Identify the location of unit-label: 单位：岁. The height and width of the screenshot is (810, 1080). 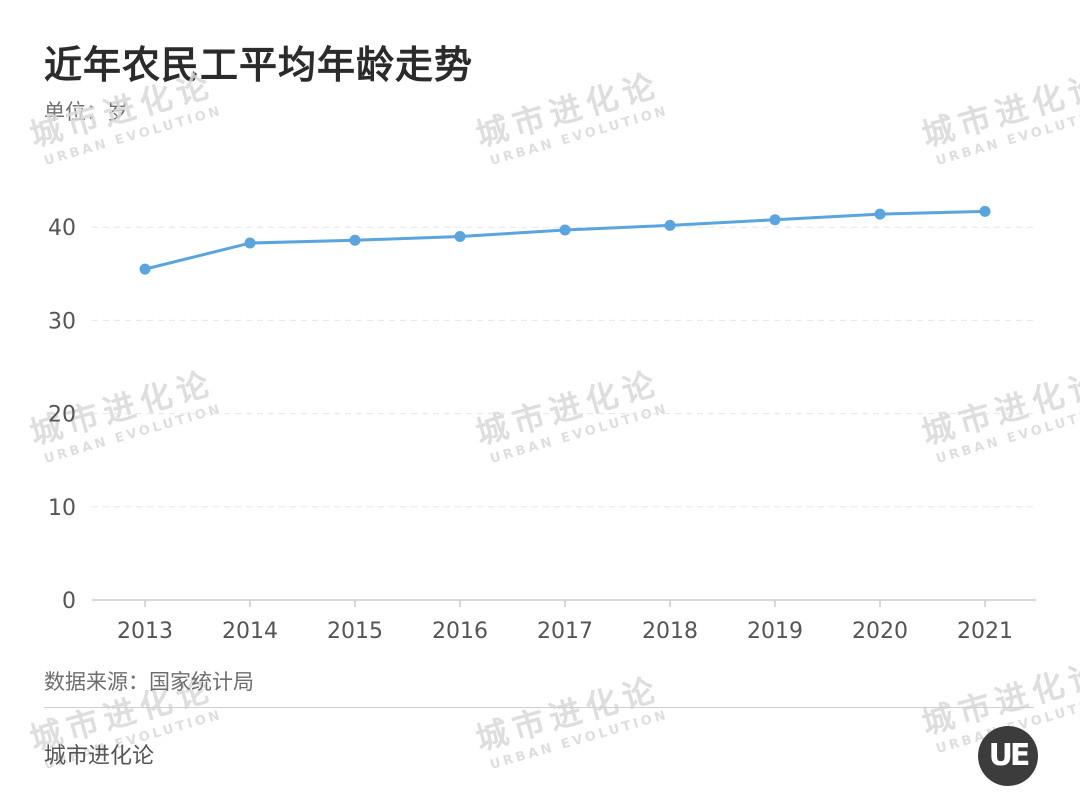
(86, 112).